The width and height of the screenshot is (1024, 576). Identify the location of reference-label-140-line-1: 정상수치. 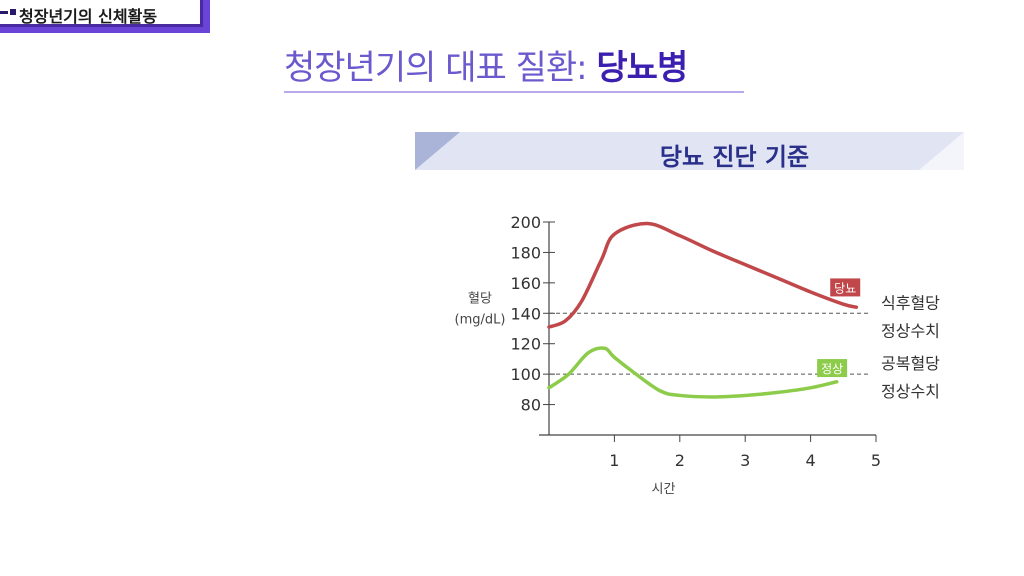
(910, 330).